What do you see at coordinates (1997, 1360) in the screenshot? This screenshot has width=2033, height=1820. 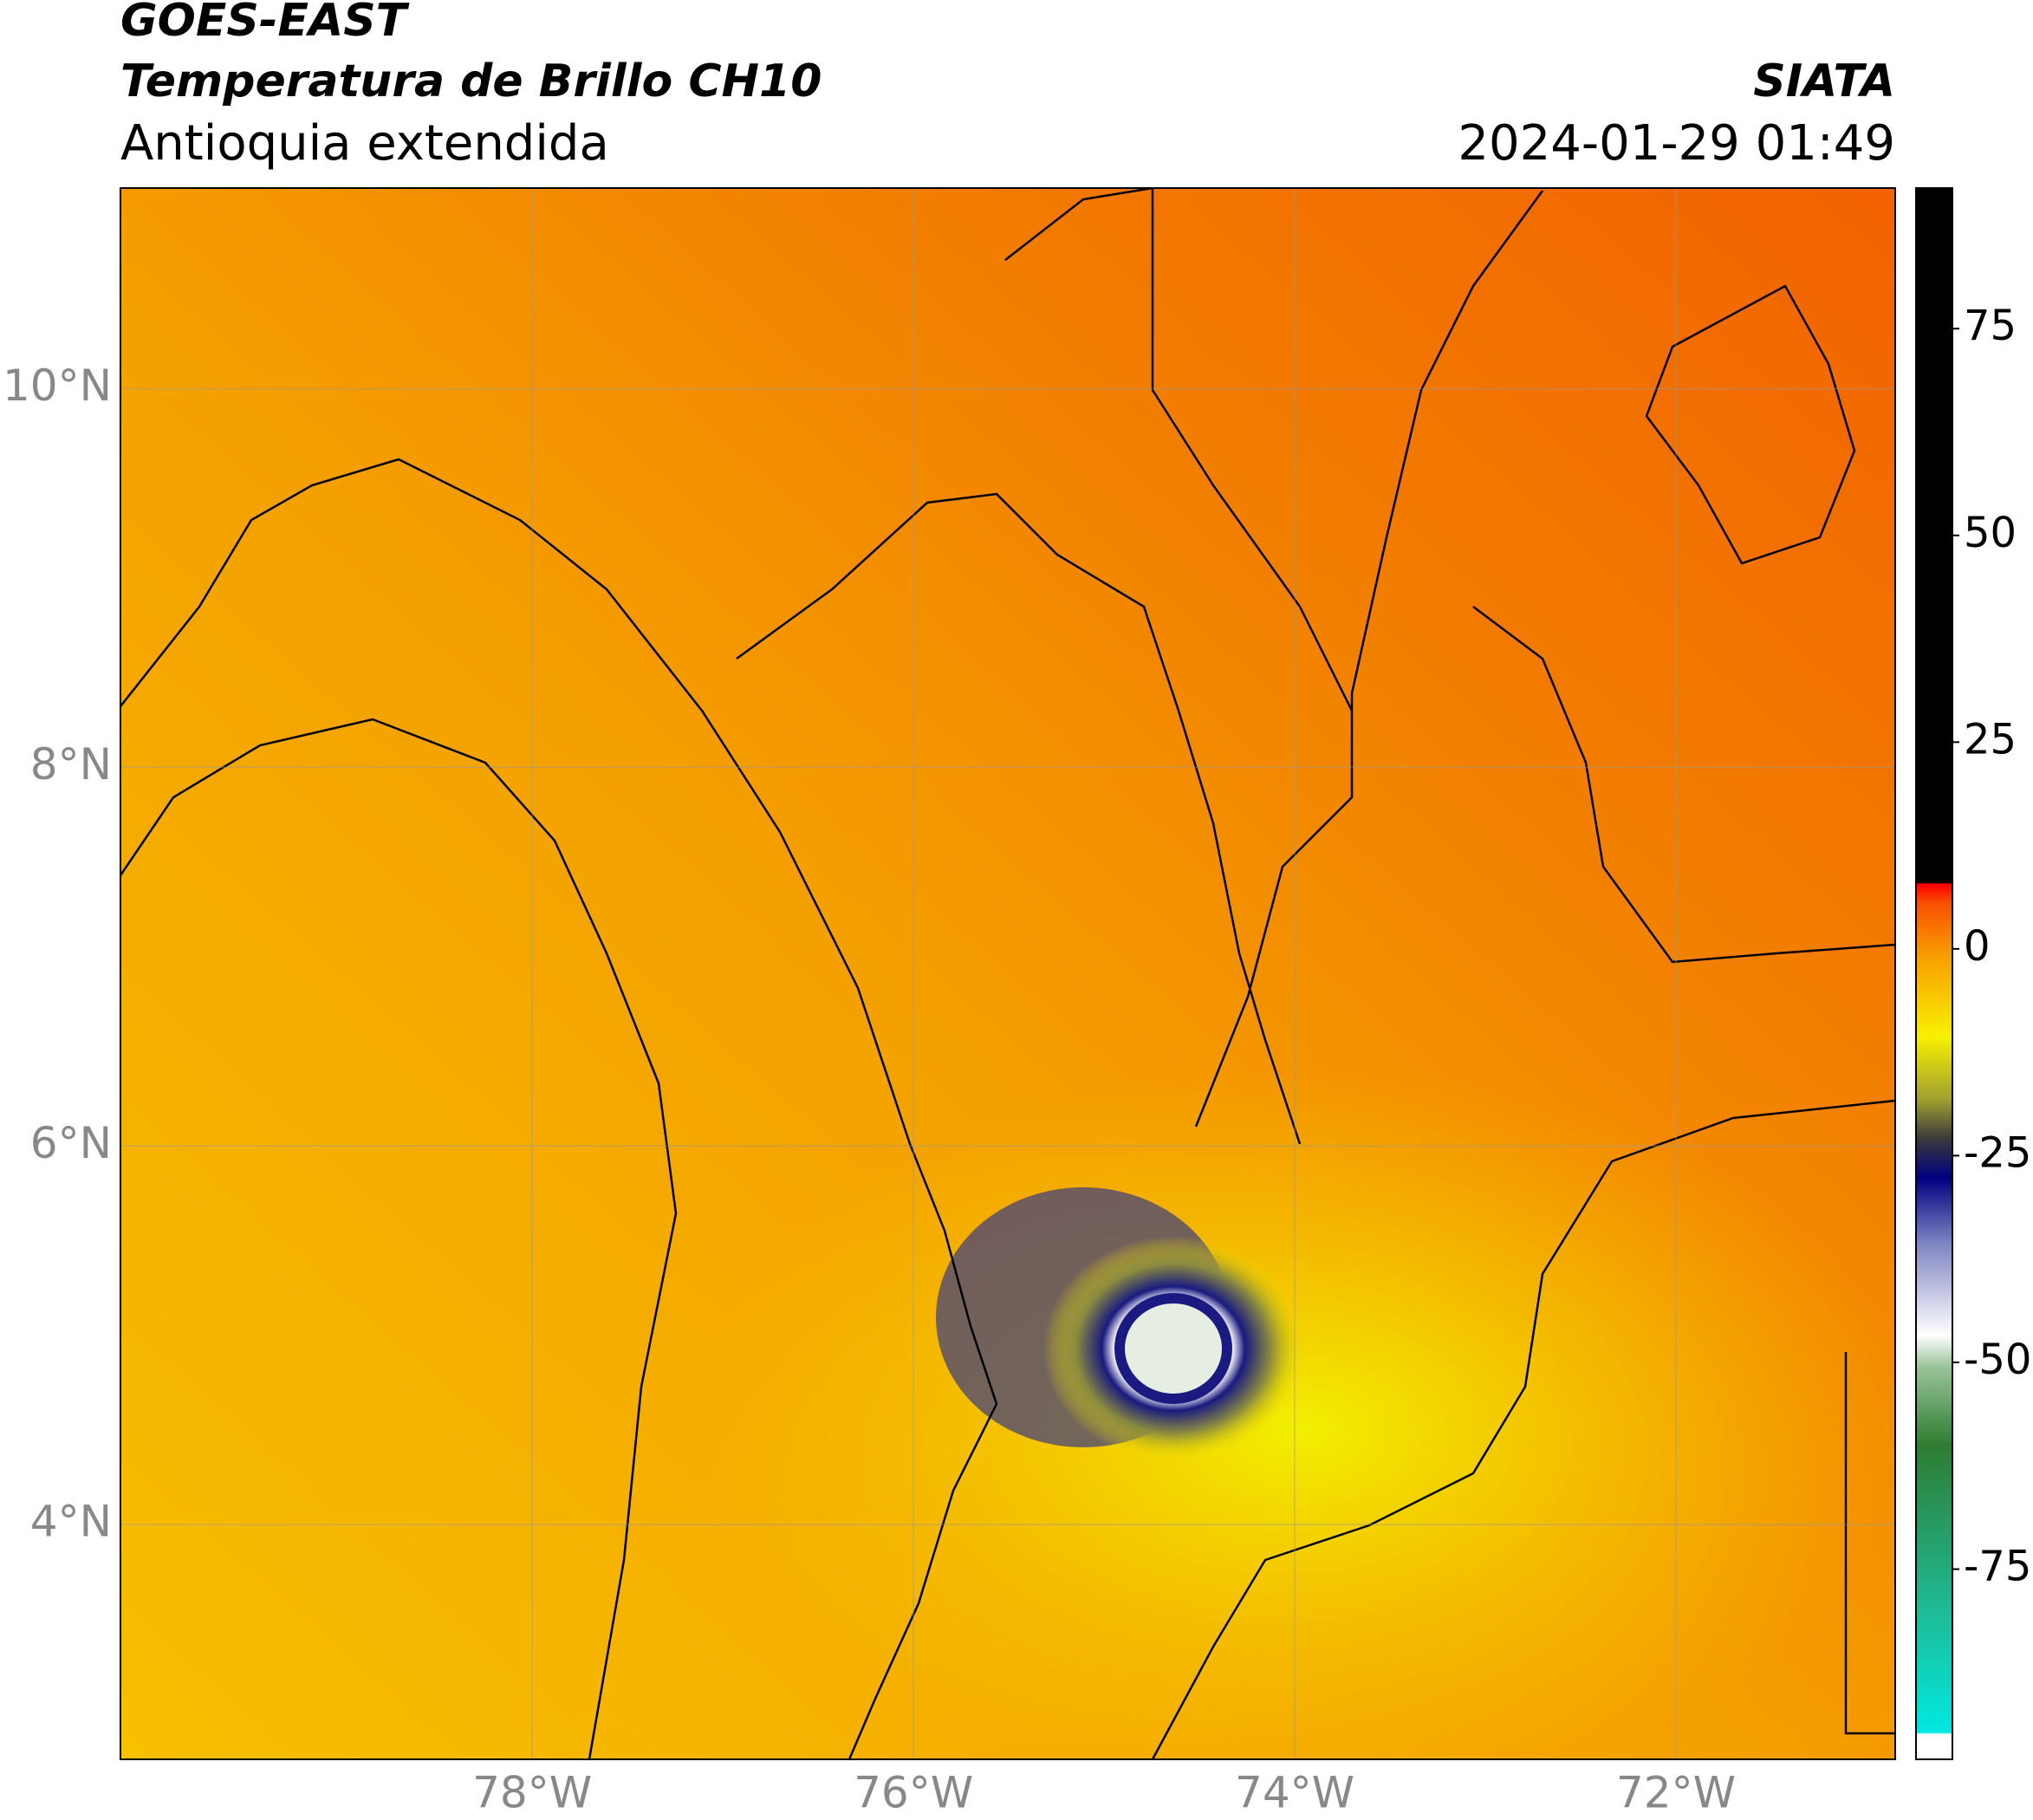 I see `colorbar-tick-label: -50` at bounding box center [1997, 1360].